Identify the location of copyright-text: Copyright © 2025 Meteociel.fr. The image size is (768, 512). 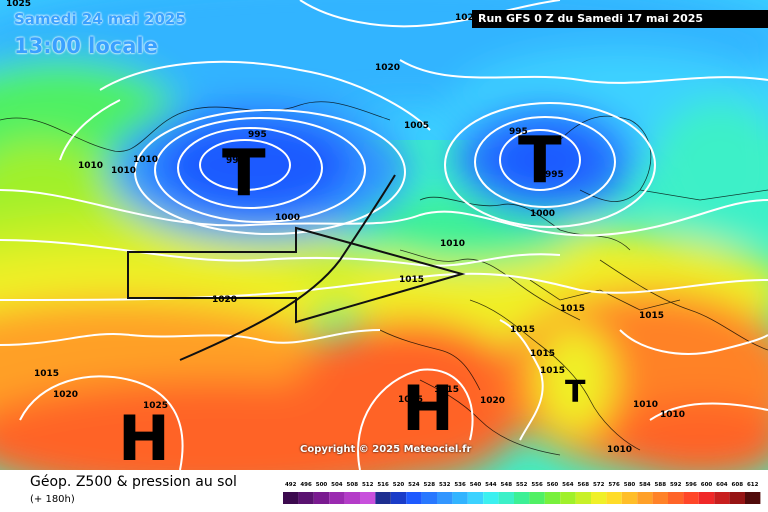
(386, 449).